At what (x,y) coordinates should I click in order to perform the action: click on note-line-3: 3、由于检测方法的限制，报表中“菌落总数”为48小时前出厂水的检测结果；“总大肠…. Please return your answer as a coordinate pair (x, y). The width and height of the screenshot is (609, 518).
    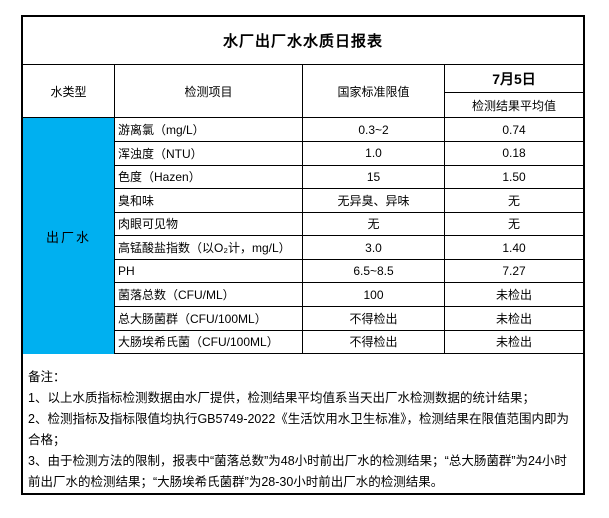
    Looking at the image, I should click on (297, 471).